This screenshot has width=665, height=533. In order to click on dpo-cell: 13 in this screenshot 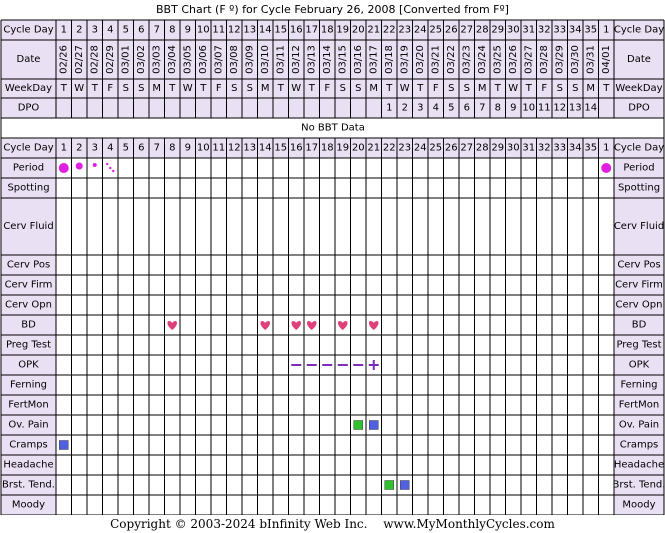, I will do `click(575, 108)`.